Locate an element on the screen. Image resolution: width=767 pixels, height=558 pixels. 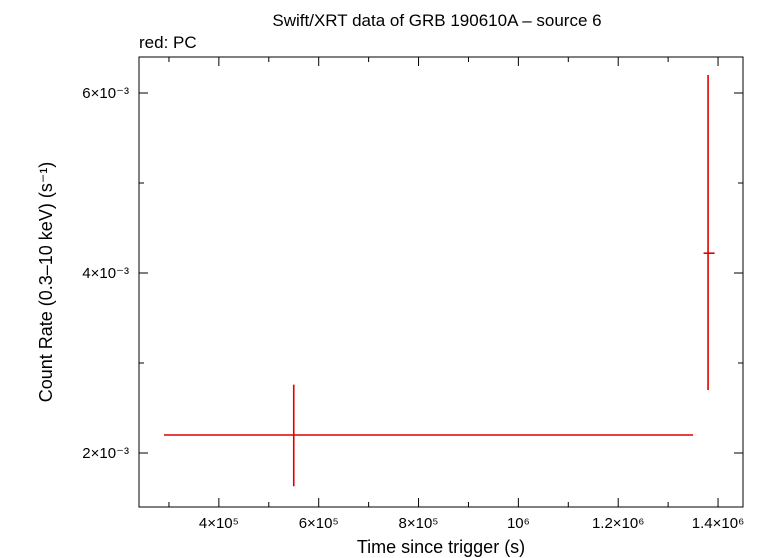
y-tick-label: 6×10⁻³ is located at coordinates (105, 93).